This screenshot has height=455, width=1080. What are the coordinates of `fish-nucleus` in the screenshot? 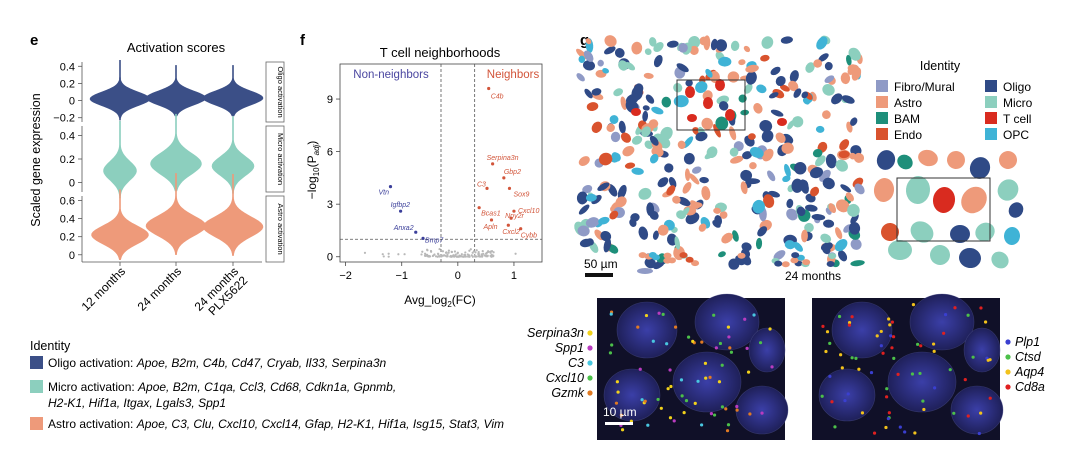 It's located at (942, 322).